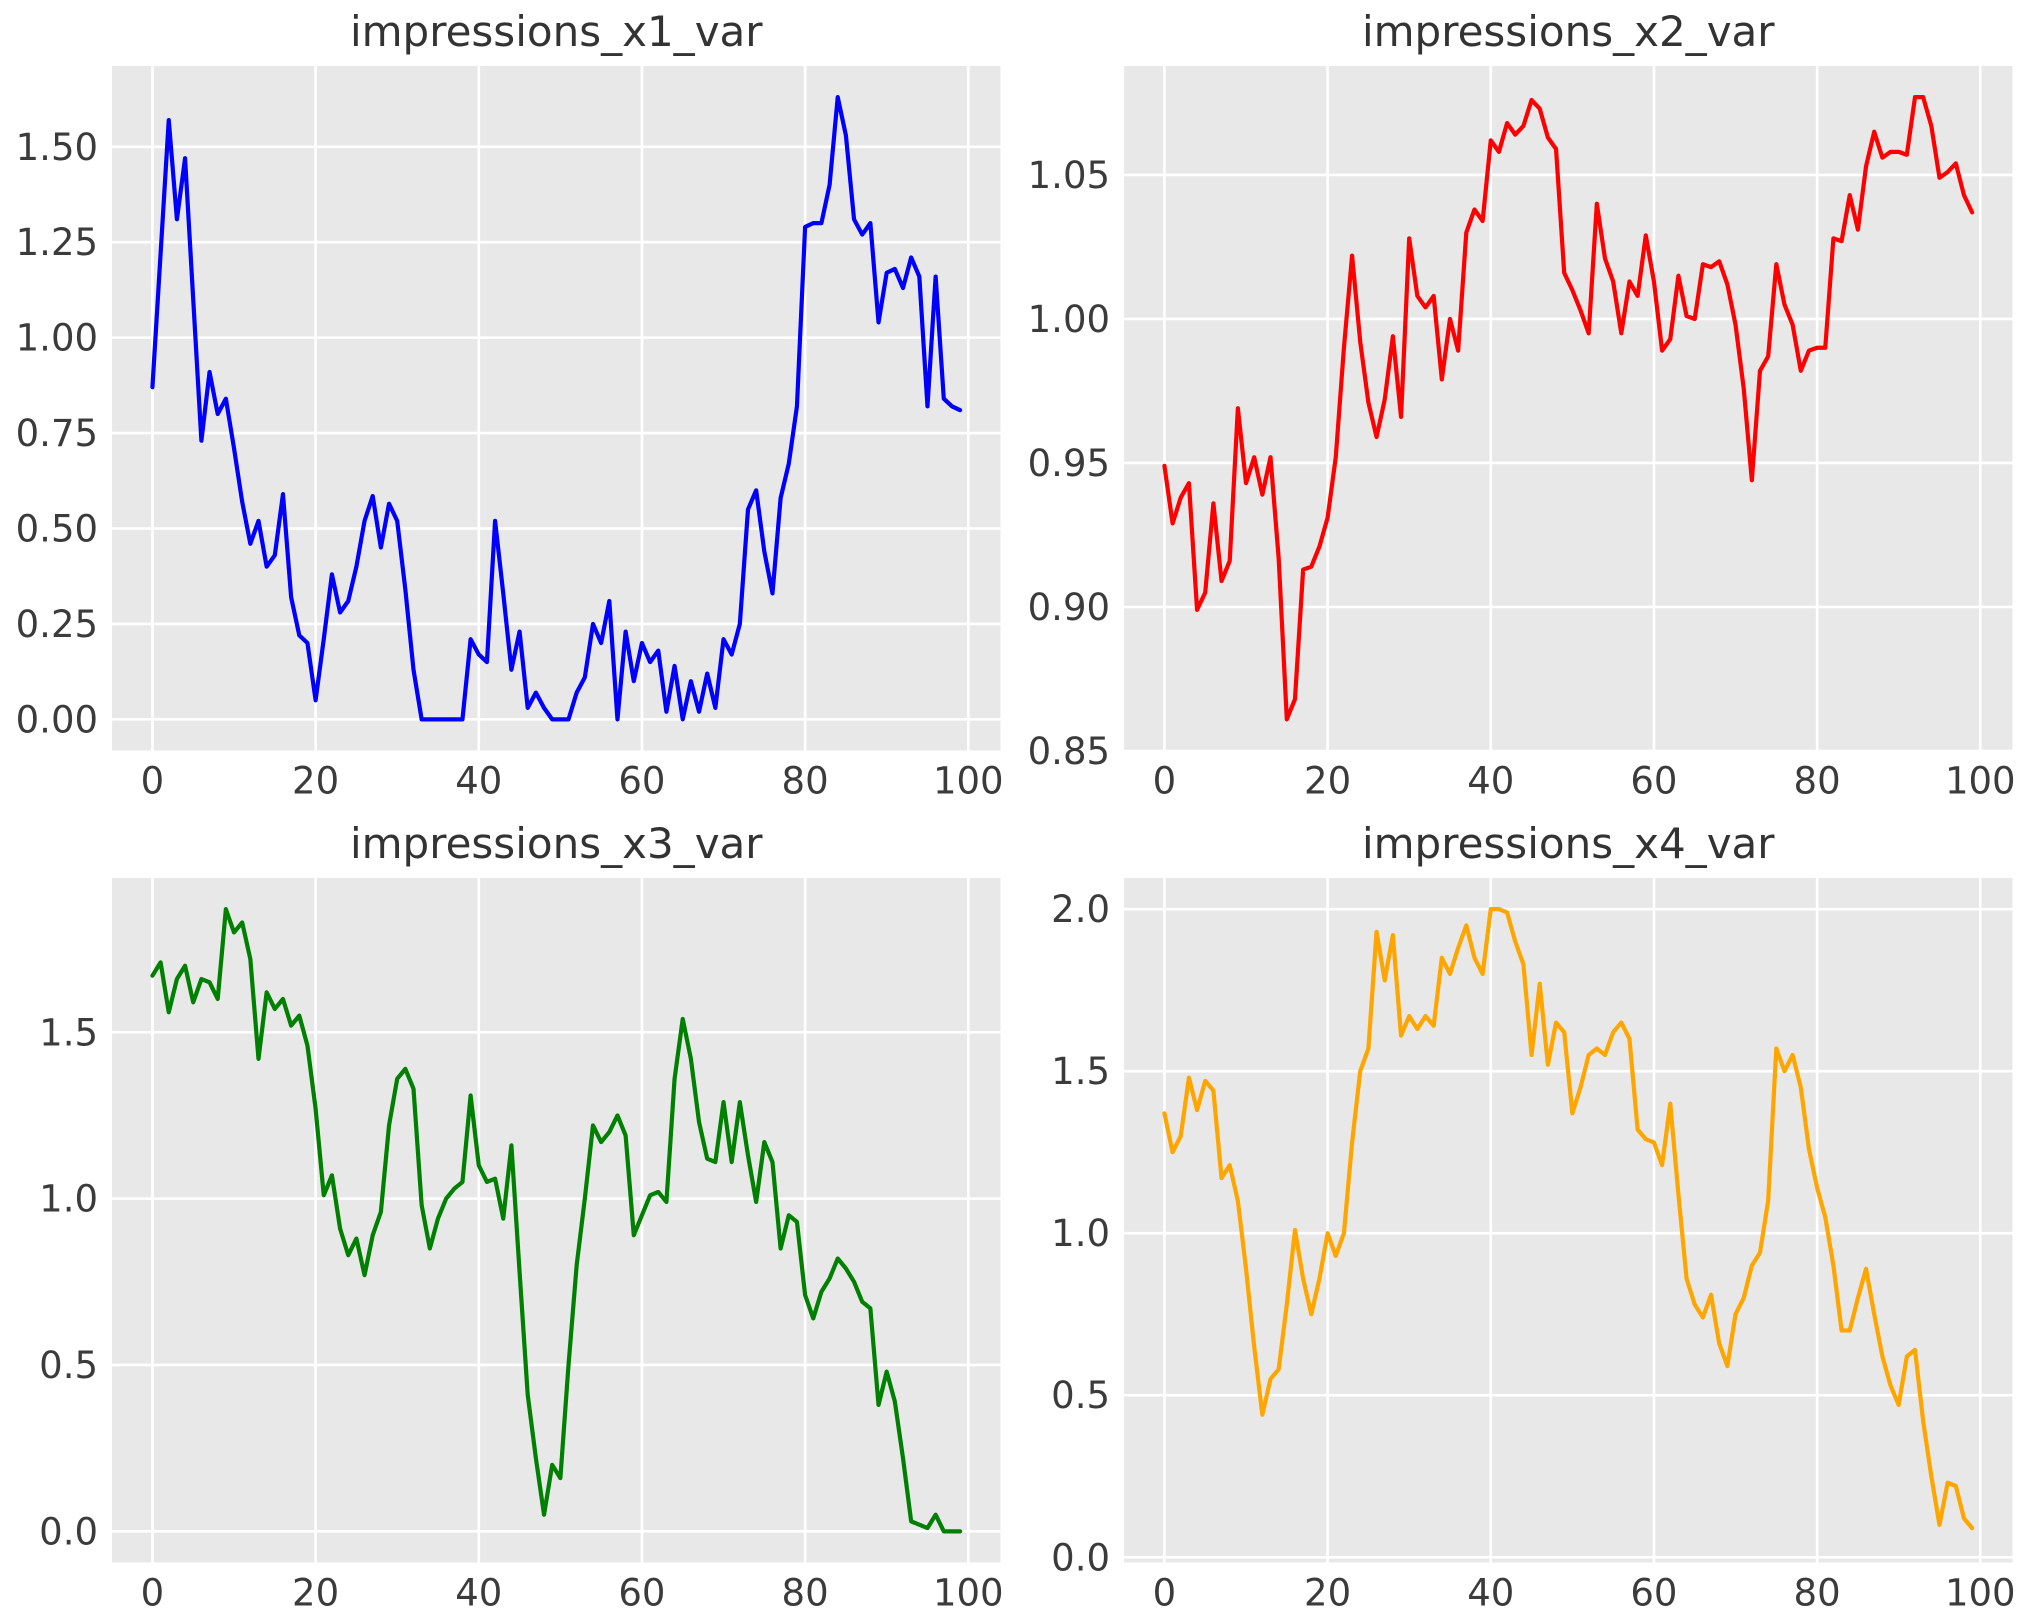 This screenshot has height=1623, width=2023. I want to click on y-tick-label: 0.95, so click(1068, 463).